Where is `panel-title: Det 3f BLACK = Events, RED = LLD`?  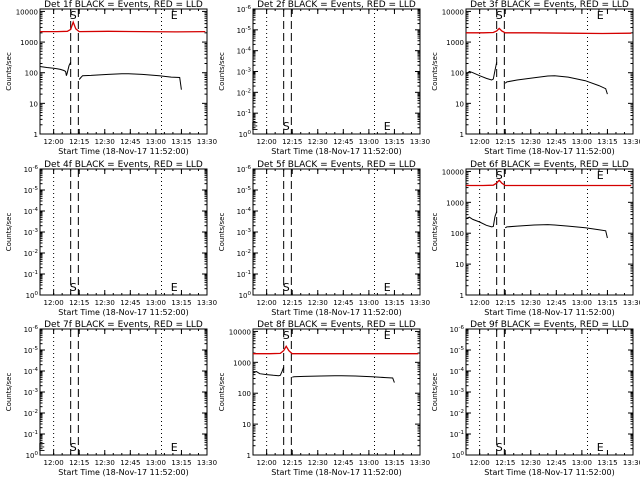
panel-title: Det 3f BLACK = Events, RED = LLD is located at coordinates (549, 5).